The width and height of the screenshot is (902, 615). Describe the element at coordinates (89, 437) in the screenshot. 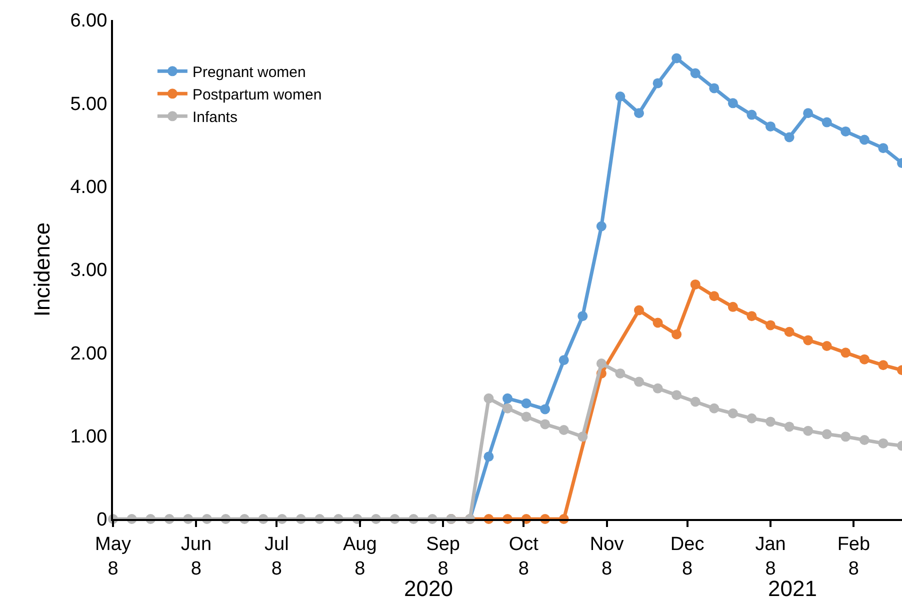

I see `y-tick-label: 1.00` at that location.